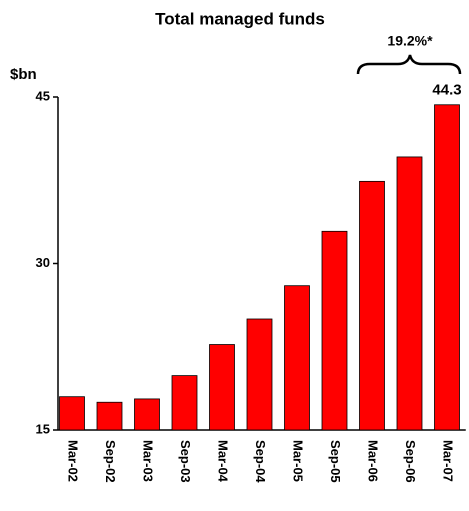  What do you see at coordinates (223, 461) in the screenshot?
I see `x-tick-label: Mar-04` at bounding box center [223, 461].